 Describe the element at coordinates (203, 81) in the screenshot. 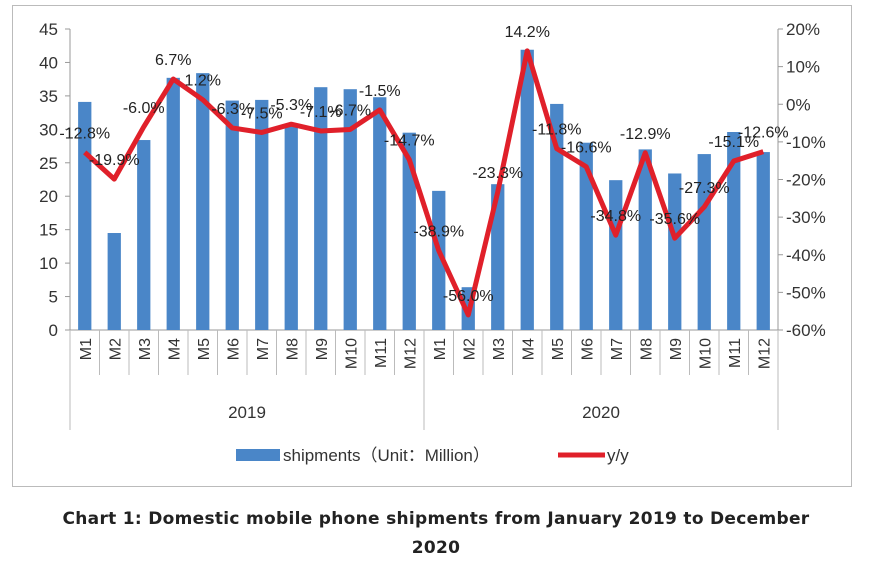

I see `data-label: 1.2%` at that location.